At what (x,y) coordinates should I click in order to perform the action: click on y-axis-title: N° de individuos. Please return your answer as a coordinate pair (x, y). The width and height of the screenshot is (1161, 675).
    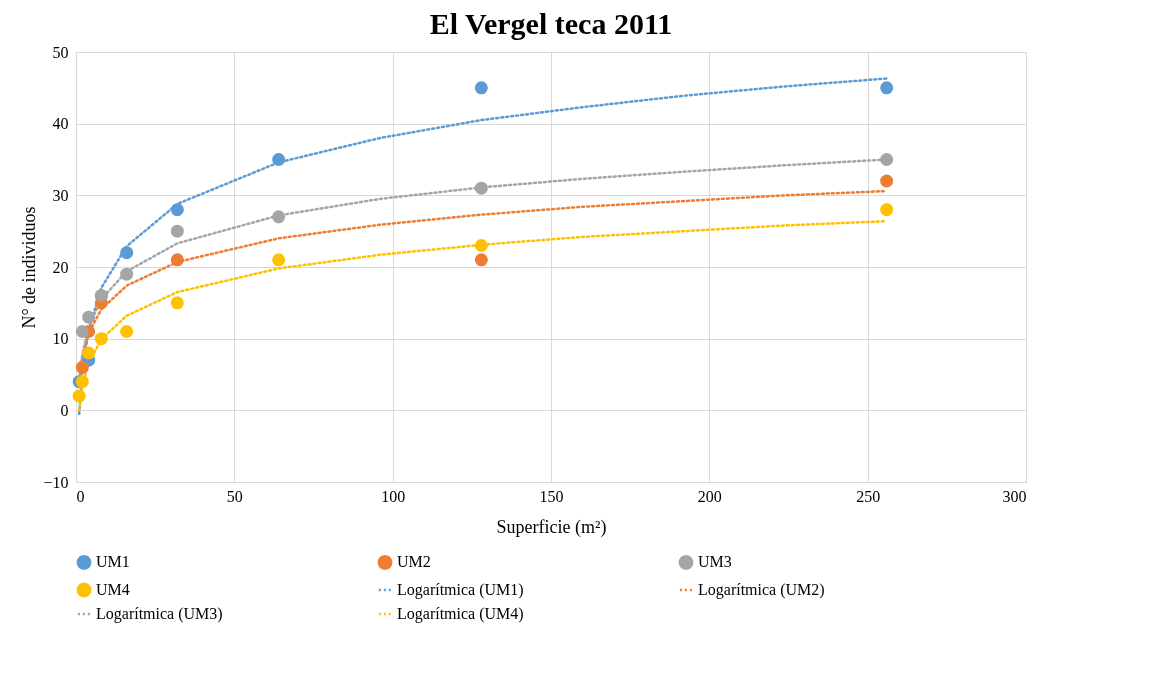
    Looking at the image, I should click on (29, 267).